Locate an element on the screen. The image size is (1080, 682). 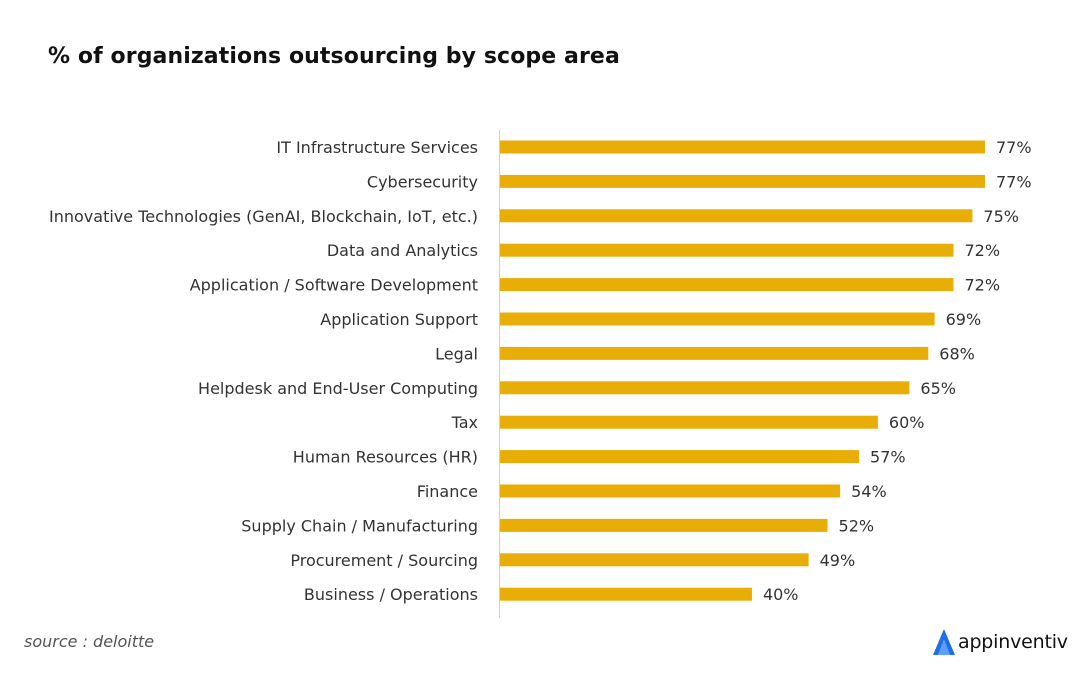
category-label: IT Infrastructure Services is located at coordinates (377, 147).